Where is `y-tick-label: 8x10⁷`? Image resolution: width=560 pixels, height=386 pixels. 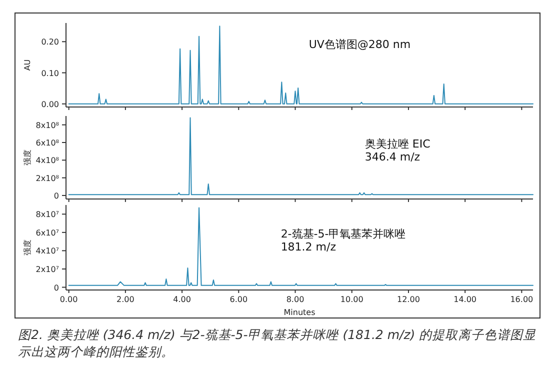
y-tick-label: 8x10⁷ is located at coordinates (47, 215).